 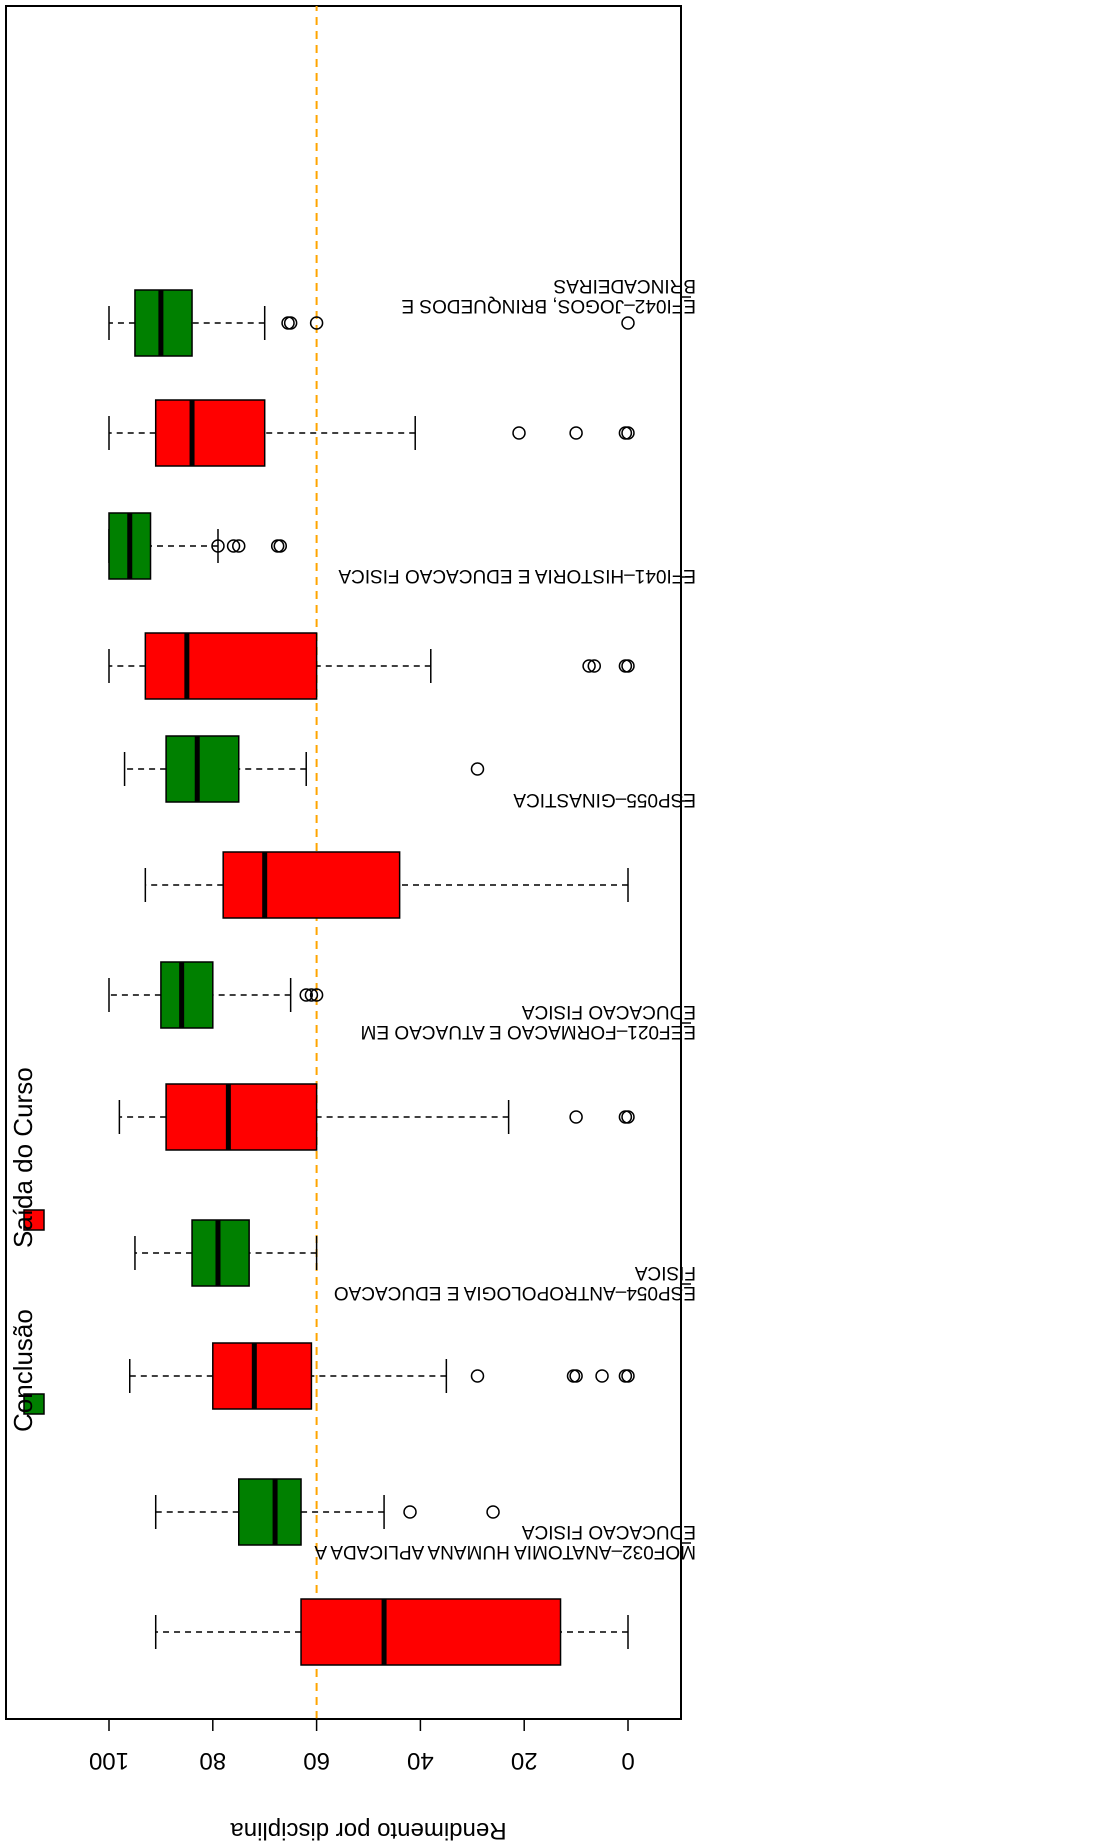 What do you see at coordinates (109, 1760) in the screenshot?
I see `tick-label: 100` at bounding box center [109, 1760].